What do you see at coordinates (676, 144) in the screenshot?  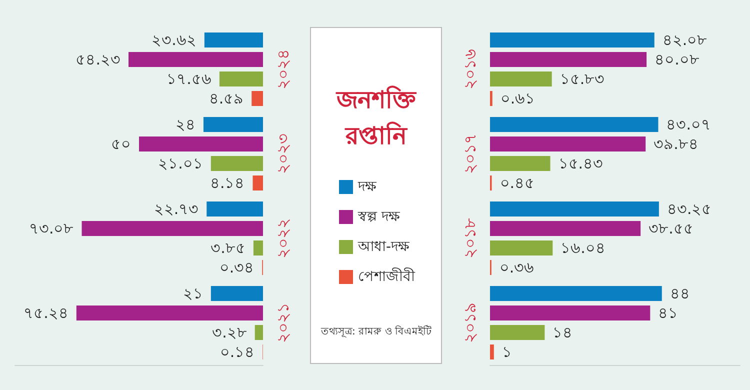 I see `data-label: ৩৯.৮৪` at bounding box center [676, 144].